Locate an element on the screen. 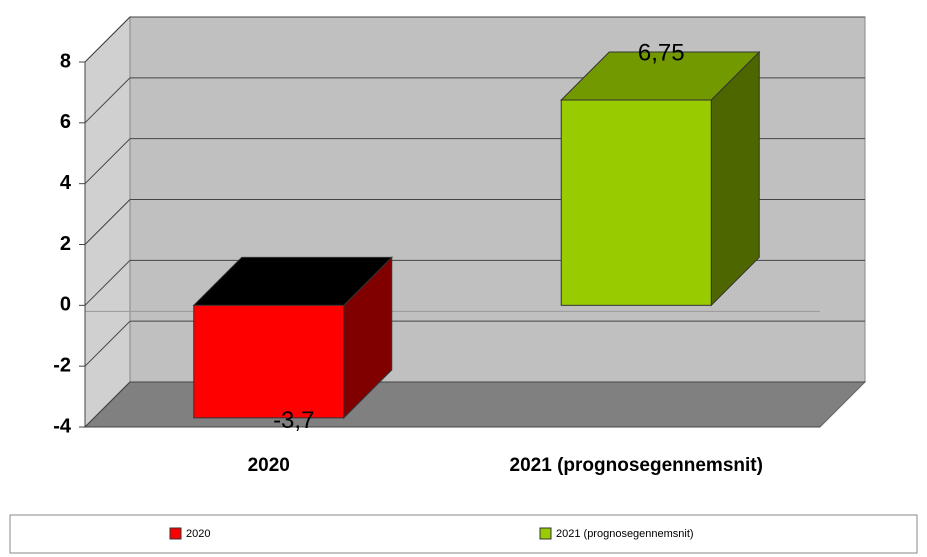  legend-label: 2021 (prognosegennemsnit) is located at coordinates (625, 534).